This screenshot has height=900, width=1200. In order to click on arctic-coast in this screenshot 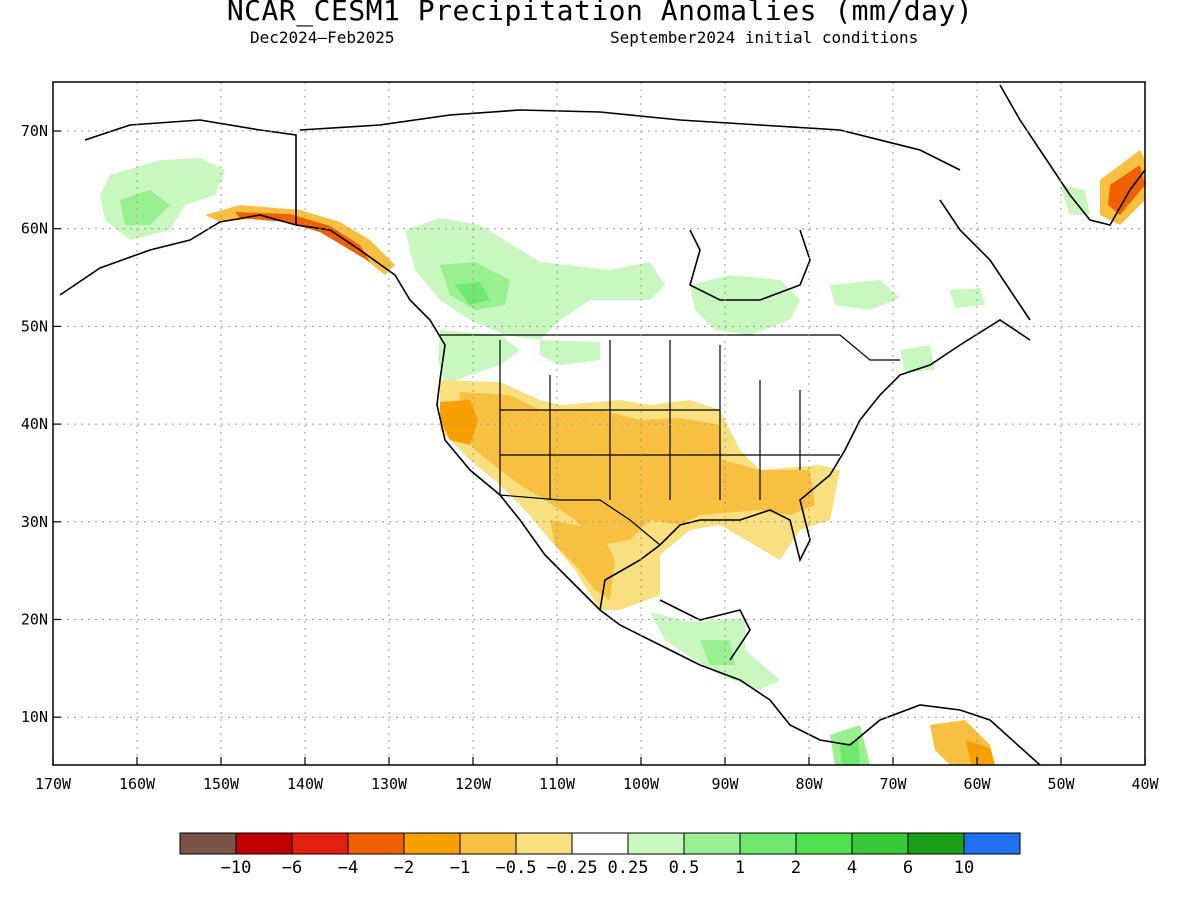, I will do `click(630, 140)`.